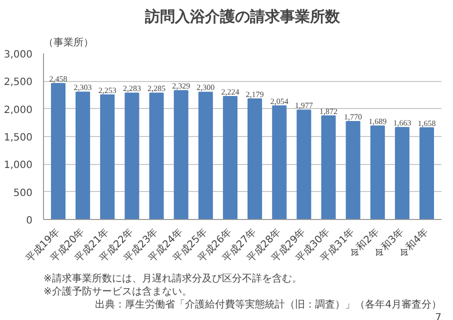 This screenshot has width=453, height=320. Describe the element at coordinates (69, 42) in the screenshot. I see `y-axis-title: （事業所）` at that location.